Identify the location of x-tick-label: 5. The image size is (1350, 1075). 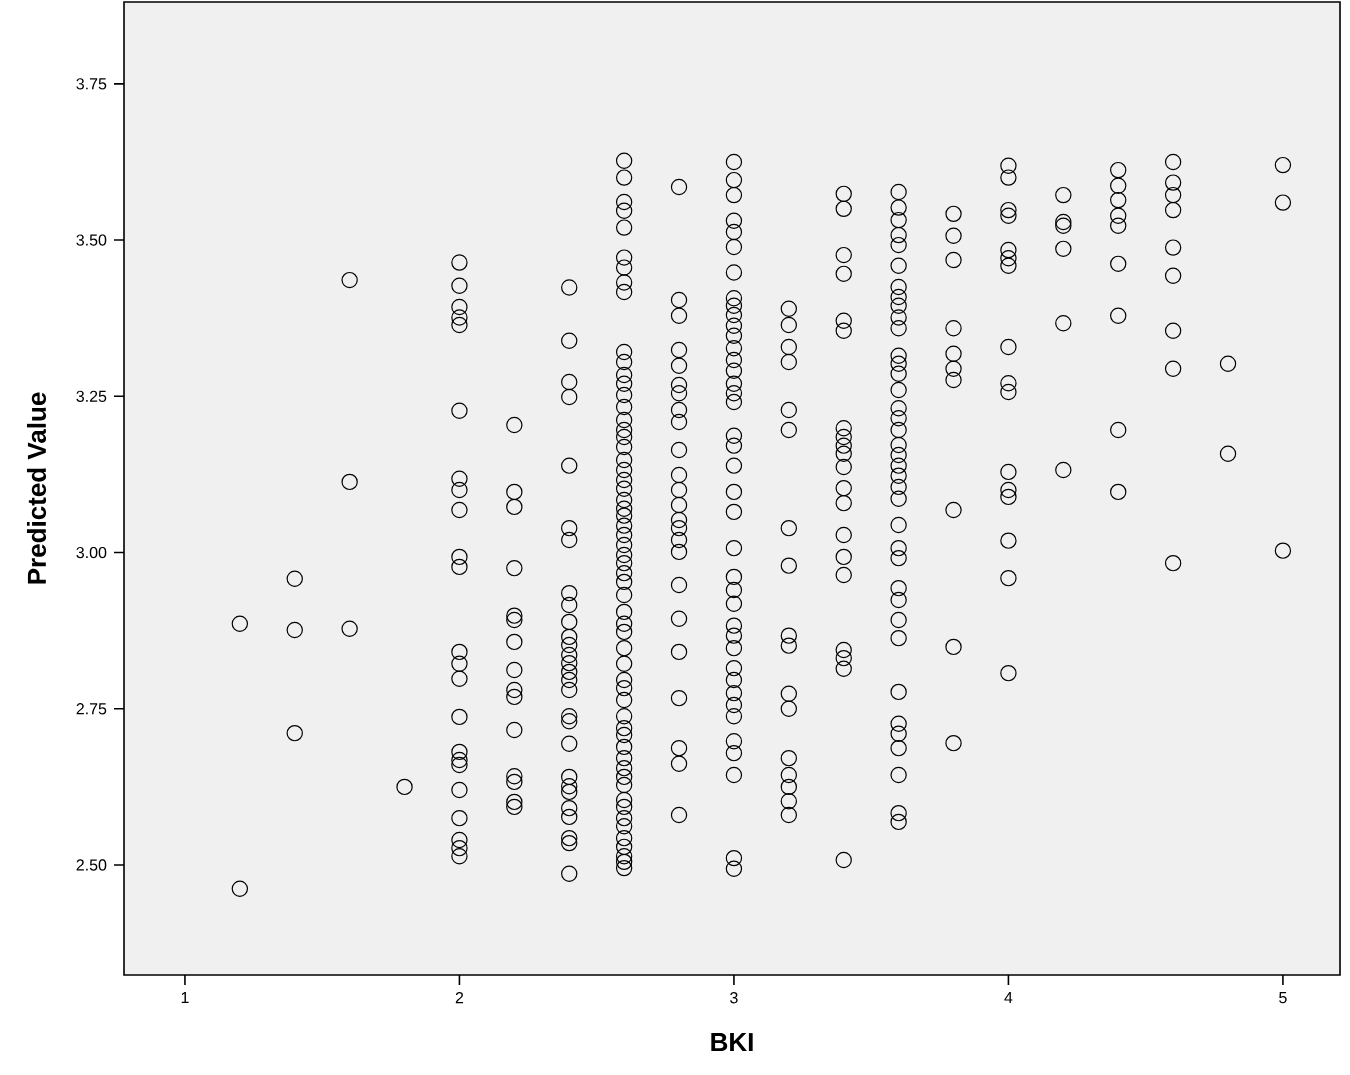
(1283, 998).